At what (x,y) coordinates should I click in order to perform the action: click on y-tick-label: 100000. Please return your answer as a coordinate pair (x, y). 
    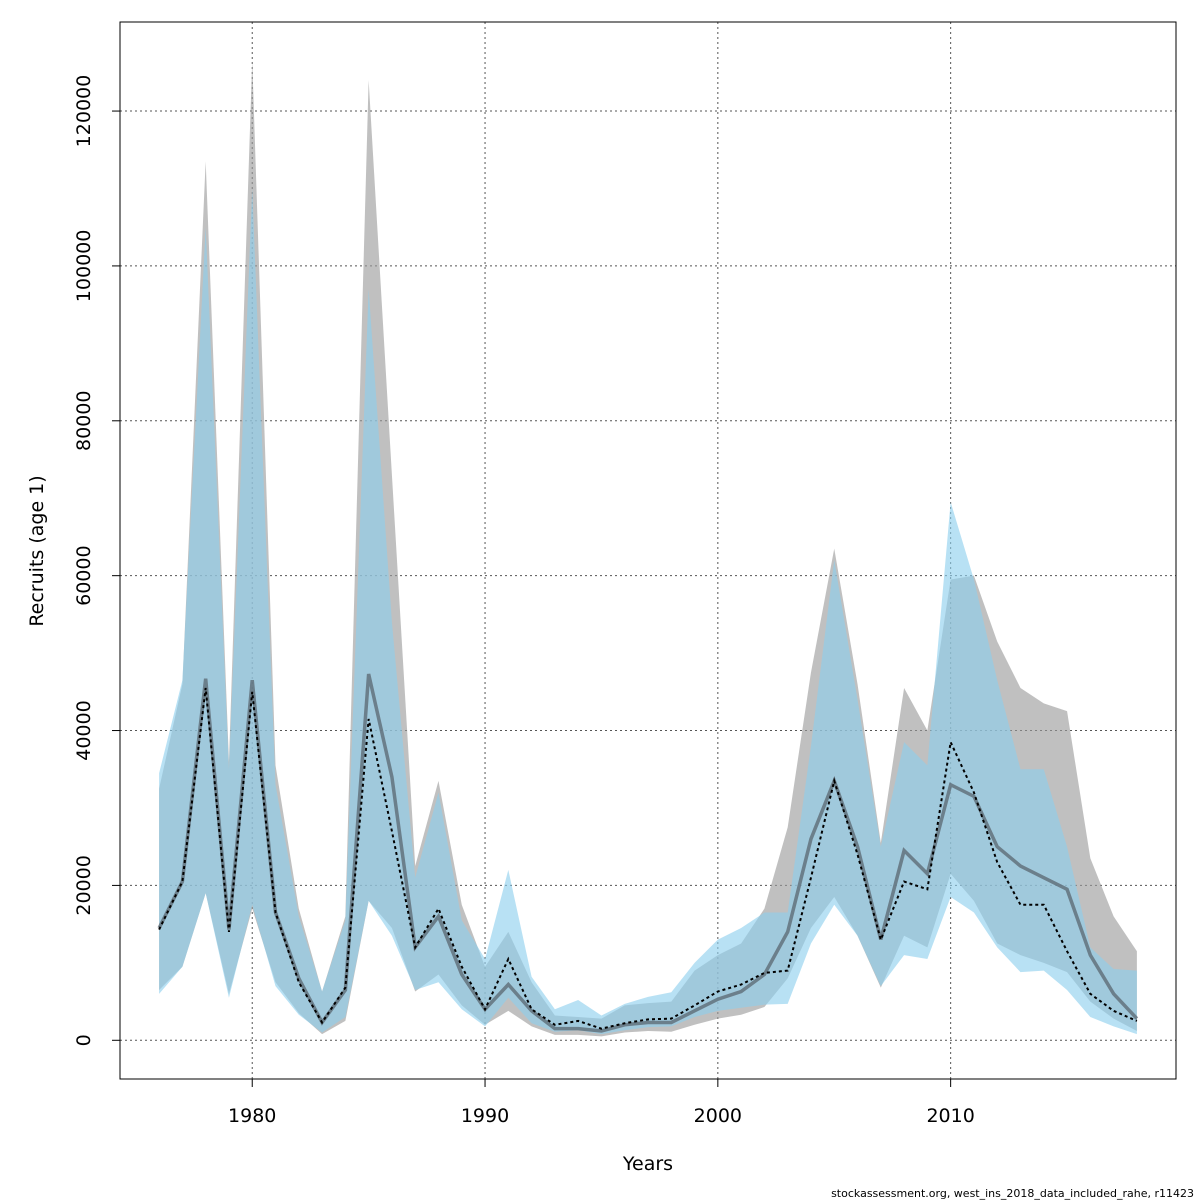
    Looking at the image, I should click on (84, 266).